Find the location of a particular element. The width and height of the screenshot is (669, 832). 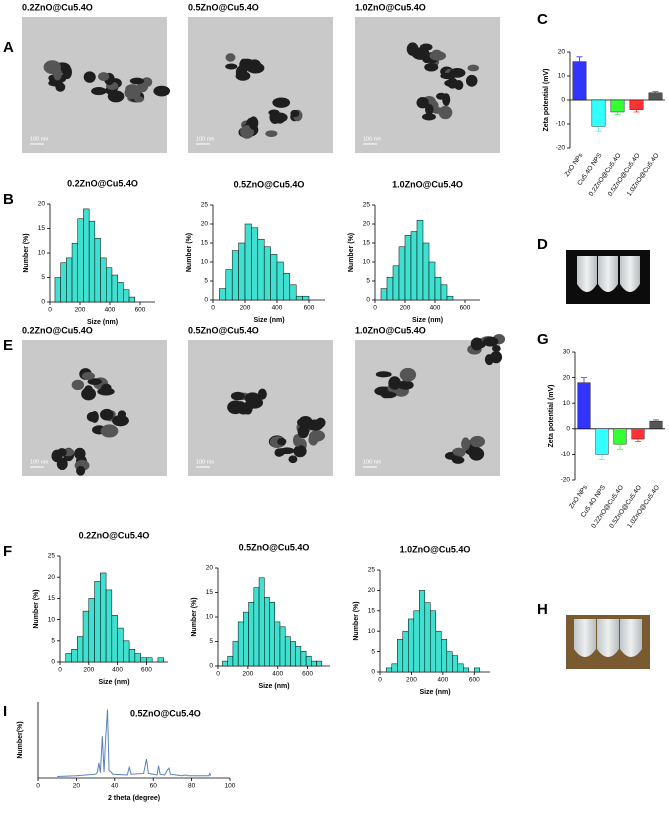

chart-title: 0.2ZnO@Cu5.4O is located at coordinates (102, 183).